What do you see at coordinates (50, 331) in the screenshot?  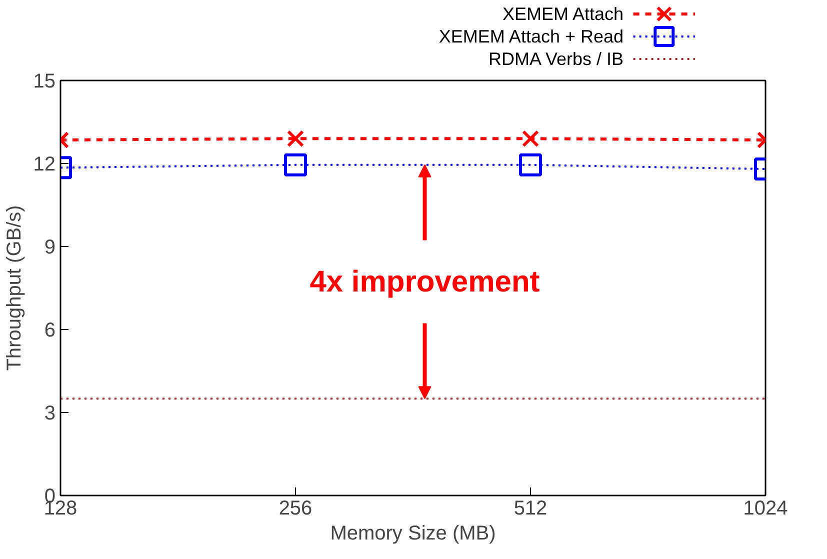 I see `y-tick-label: 6` at bounding box center [50, 331].